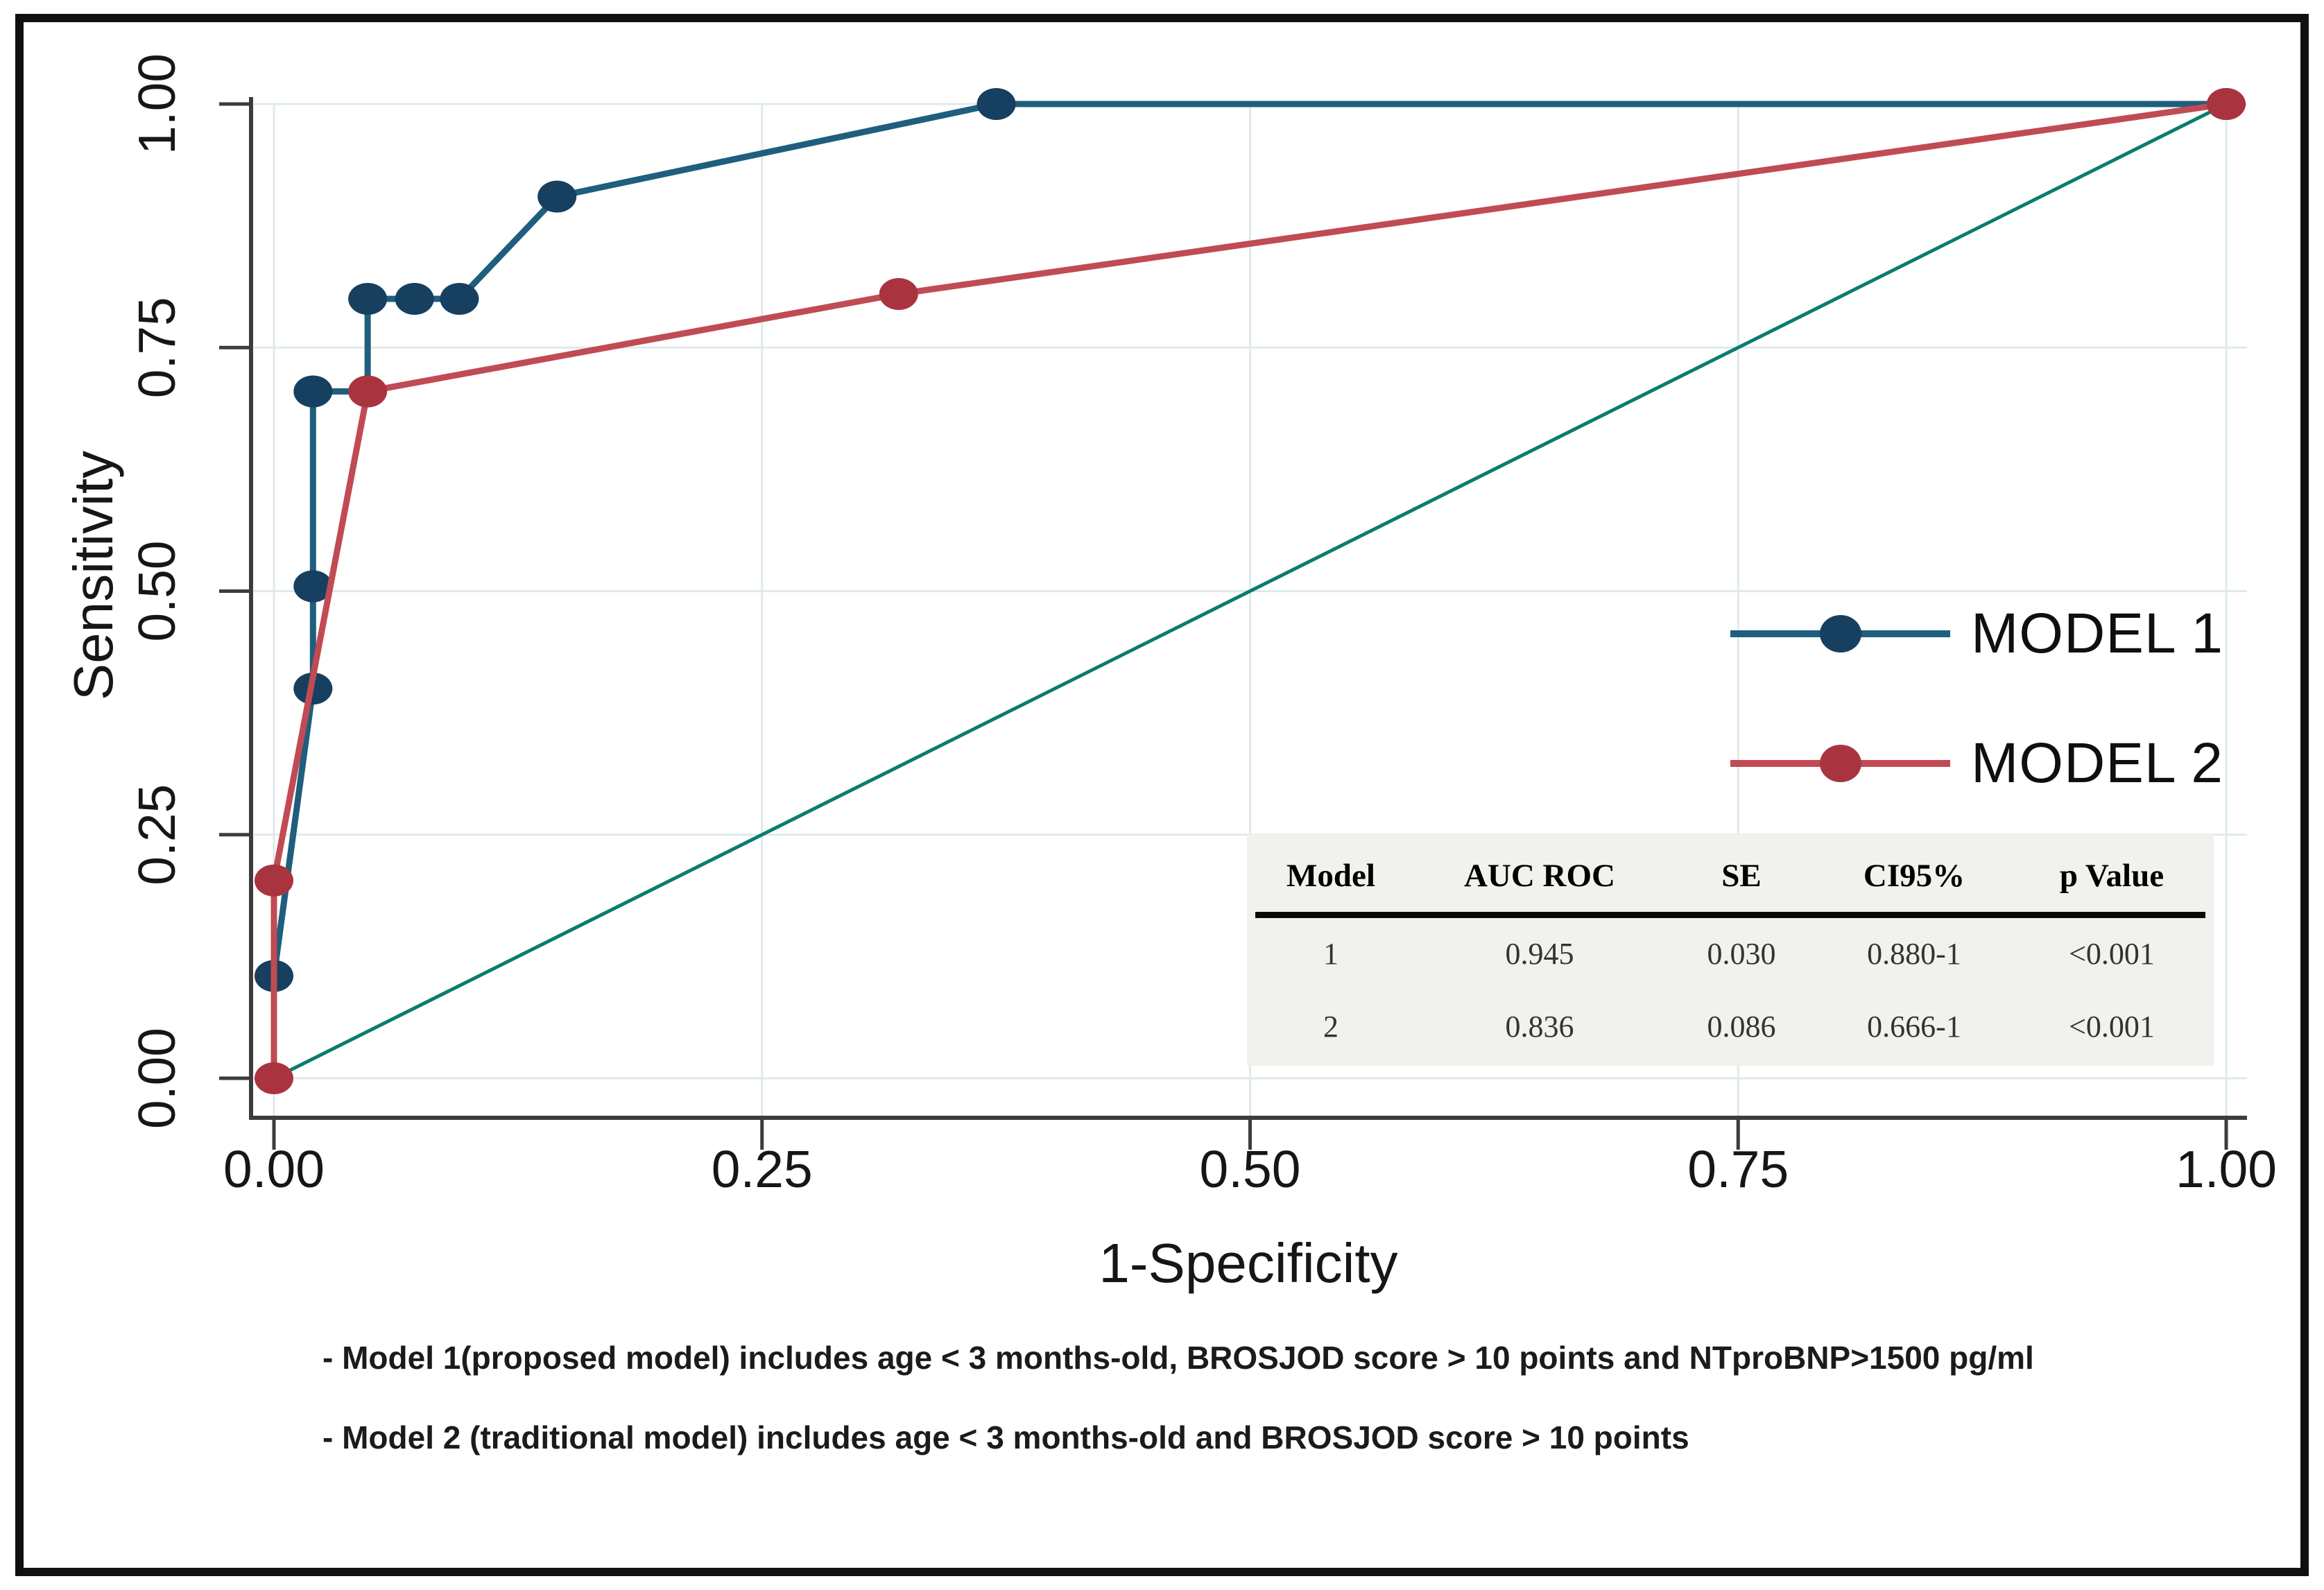 This screenshot has height=1590, width=2324. Describe the element at coordinates (1248, 1263) in the screenshot. I see `x-axis-title: 1-Specificity` at that location.